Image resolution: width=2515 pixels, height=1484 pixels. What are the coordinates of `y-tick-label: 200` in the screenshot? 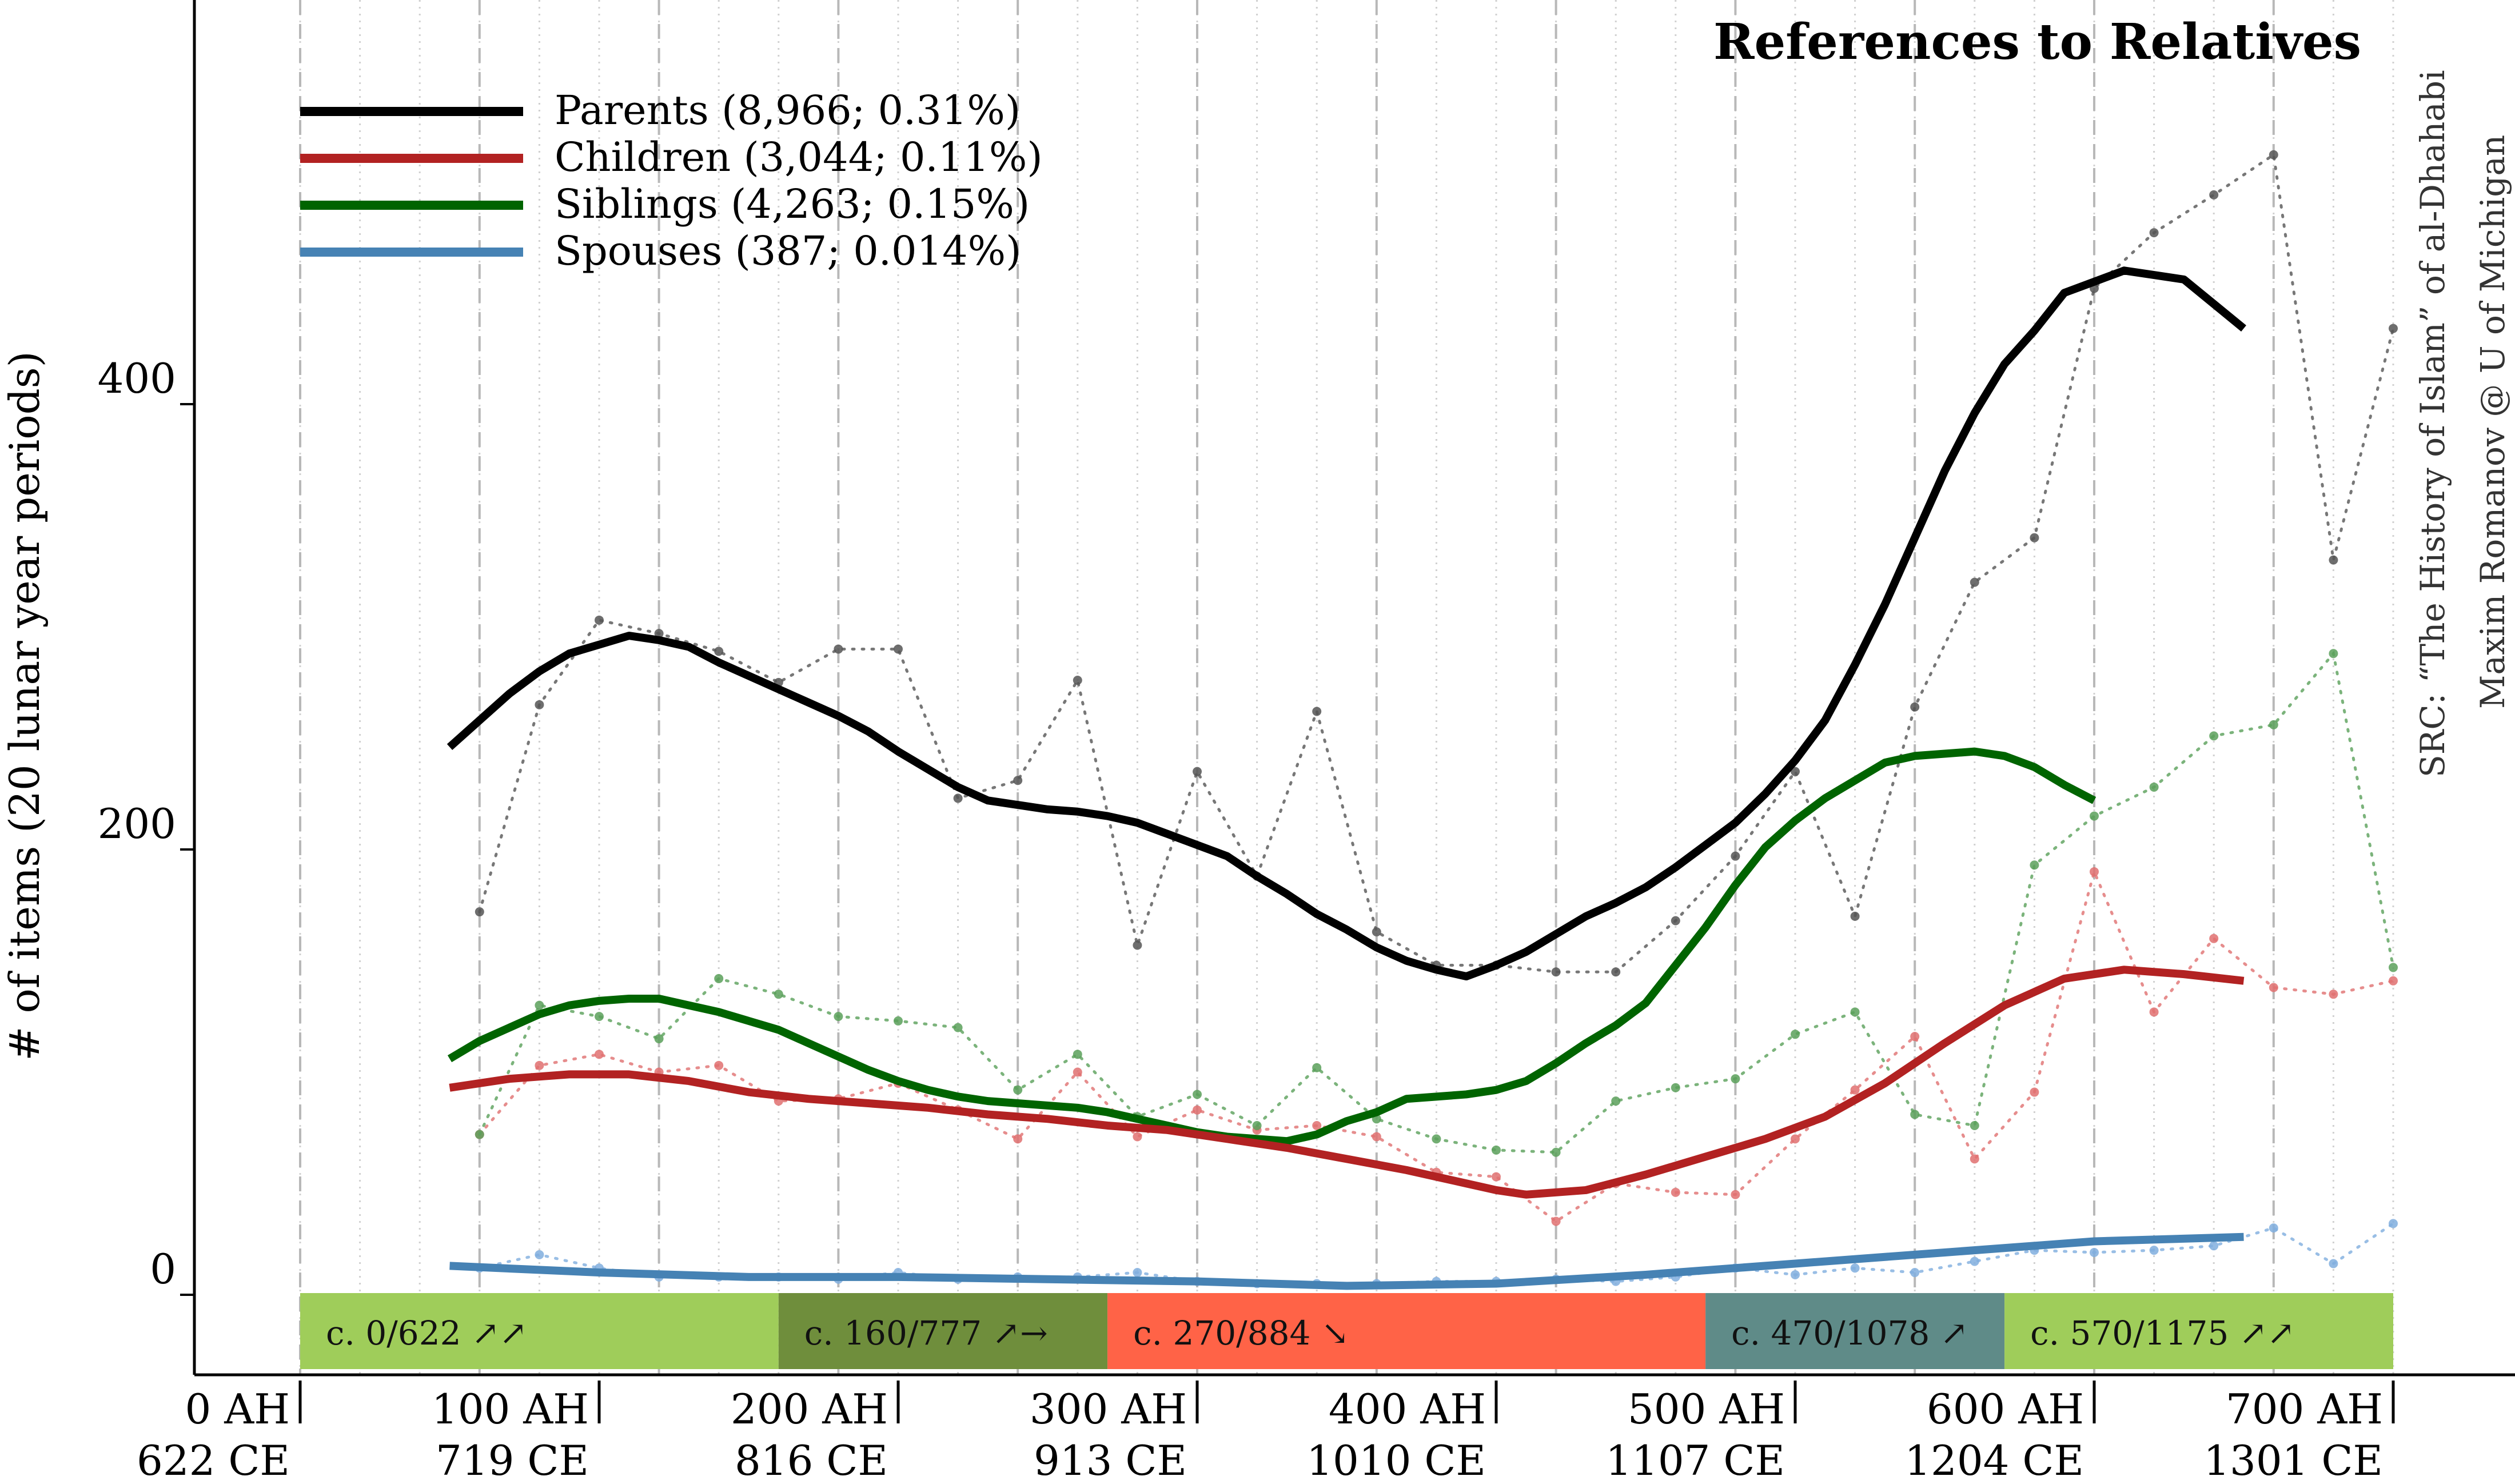 It's located at (137, 824).